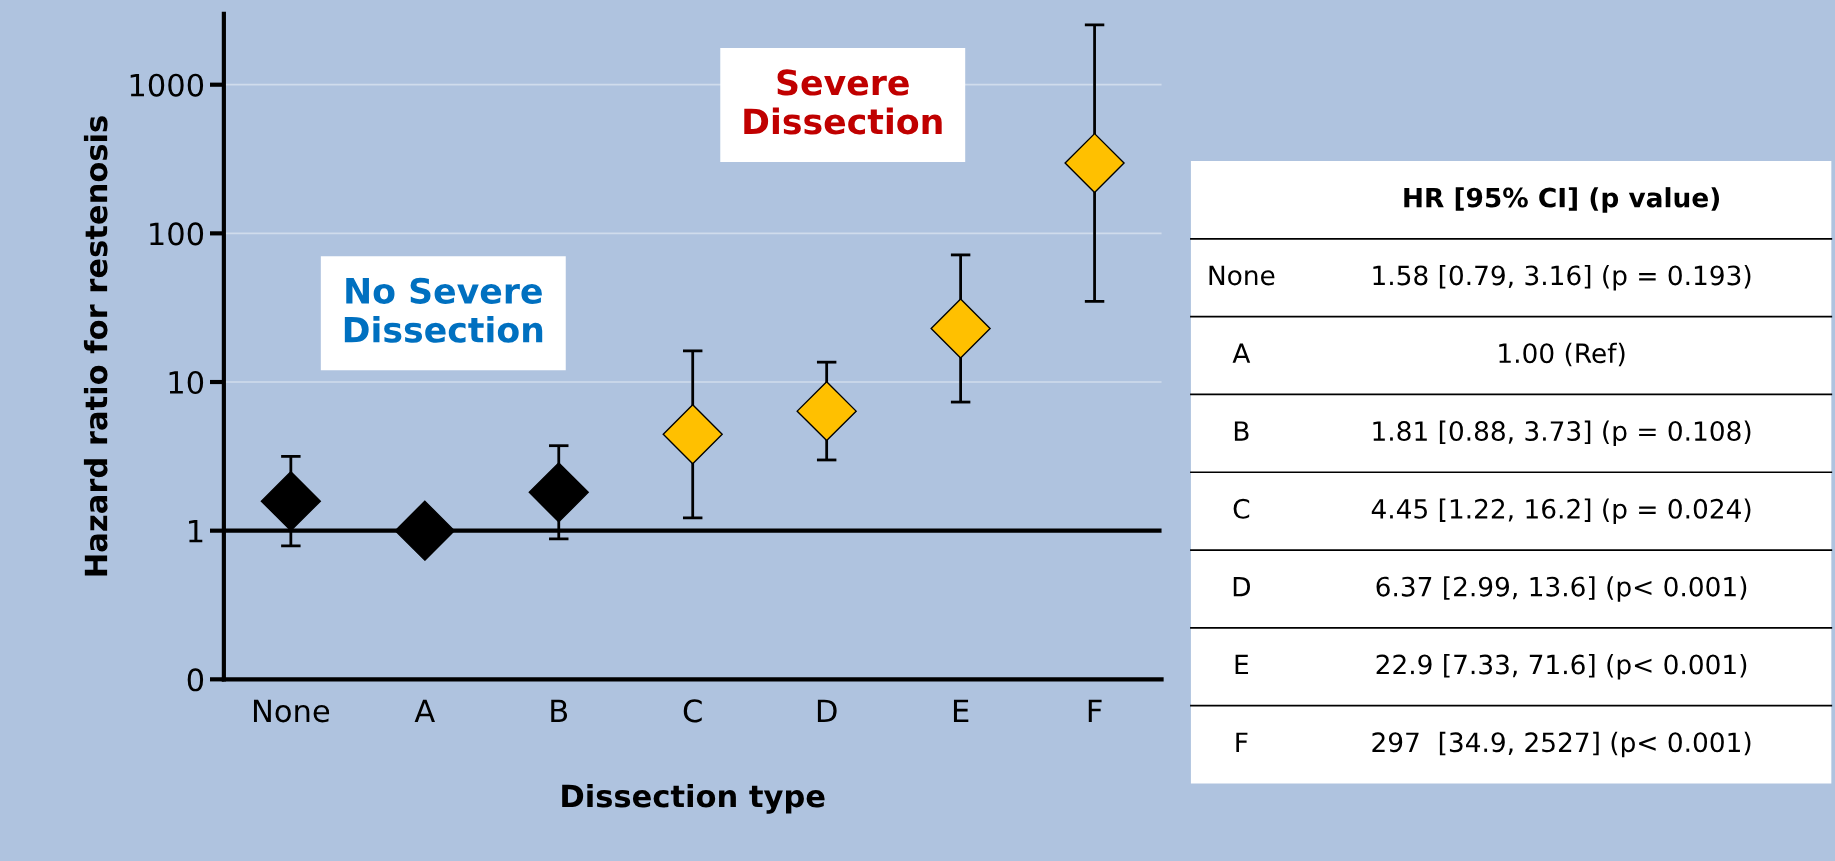 Image resolution: width=1835 pixels, height=861 pixels. Describe the element at coordinates (1561, 511) in the screenshot. I see `text: 4.45 [1.22, 16.2] (p = 0.024)` at that location.